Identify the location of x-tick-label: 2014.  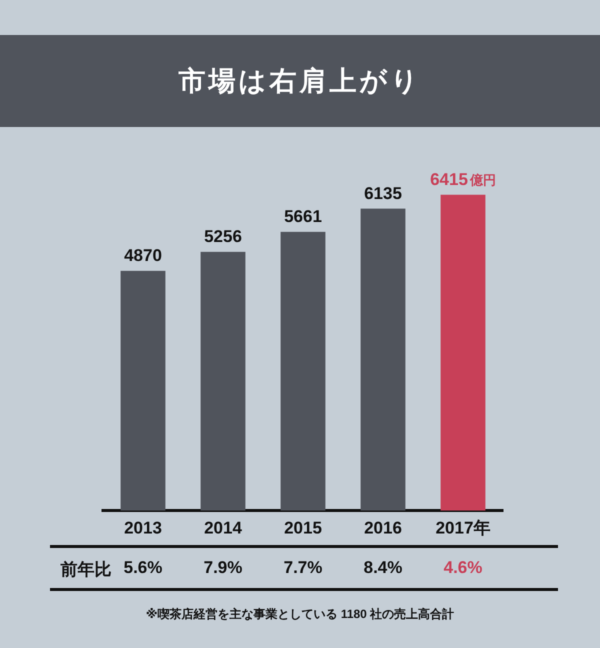
(223, 528).